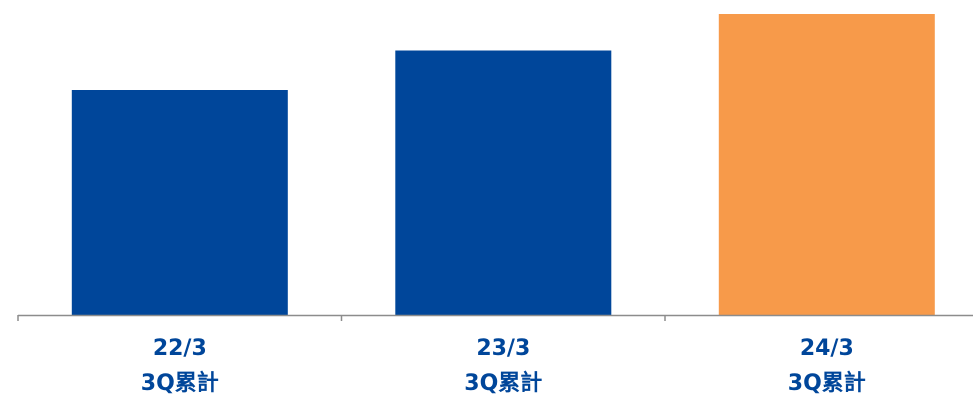 This screenshot has width=973, height=398. I want to click on x-tick-label-1: 23/3 3Q累計, so click(503, 366).